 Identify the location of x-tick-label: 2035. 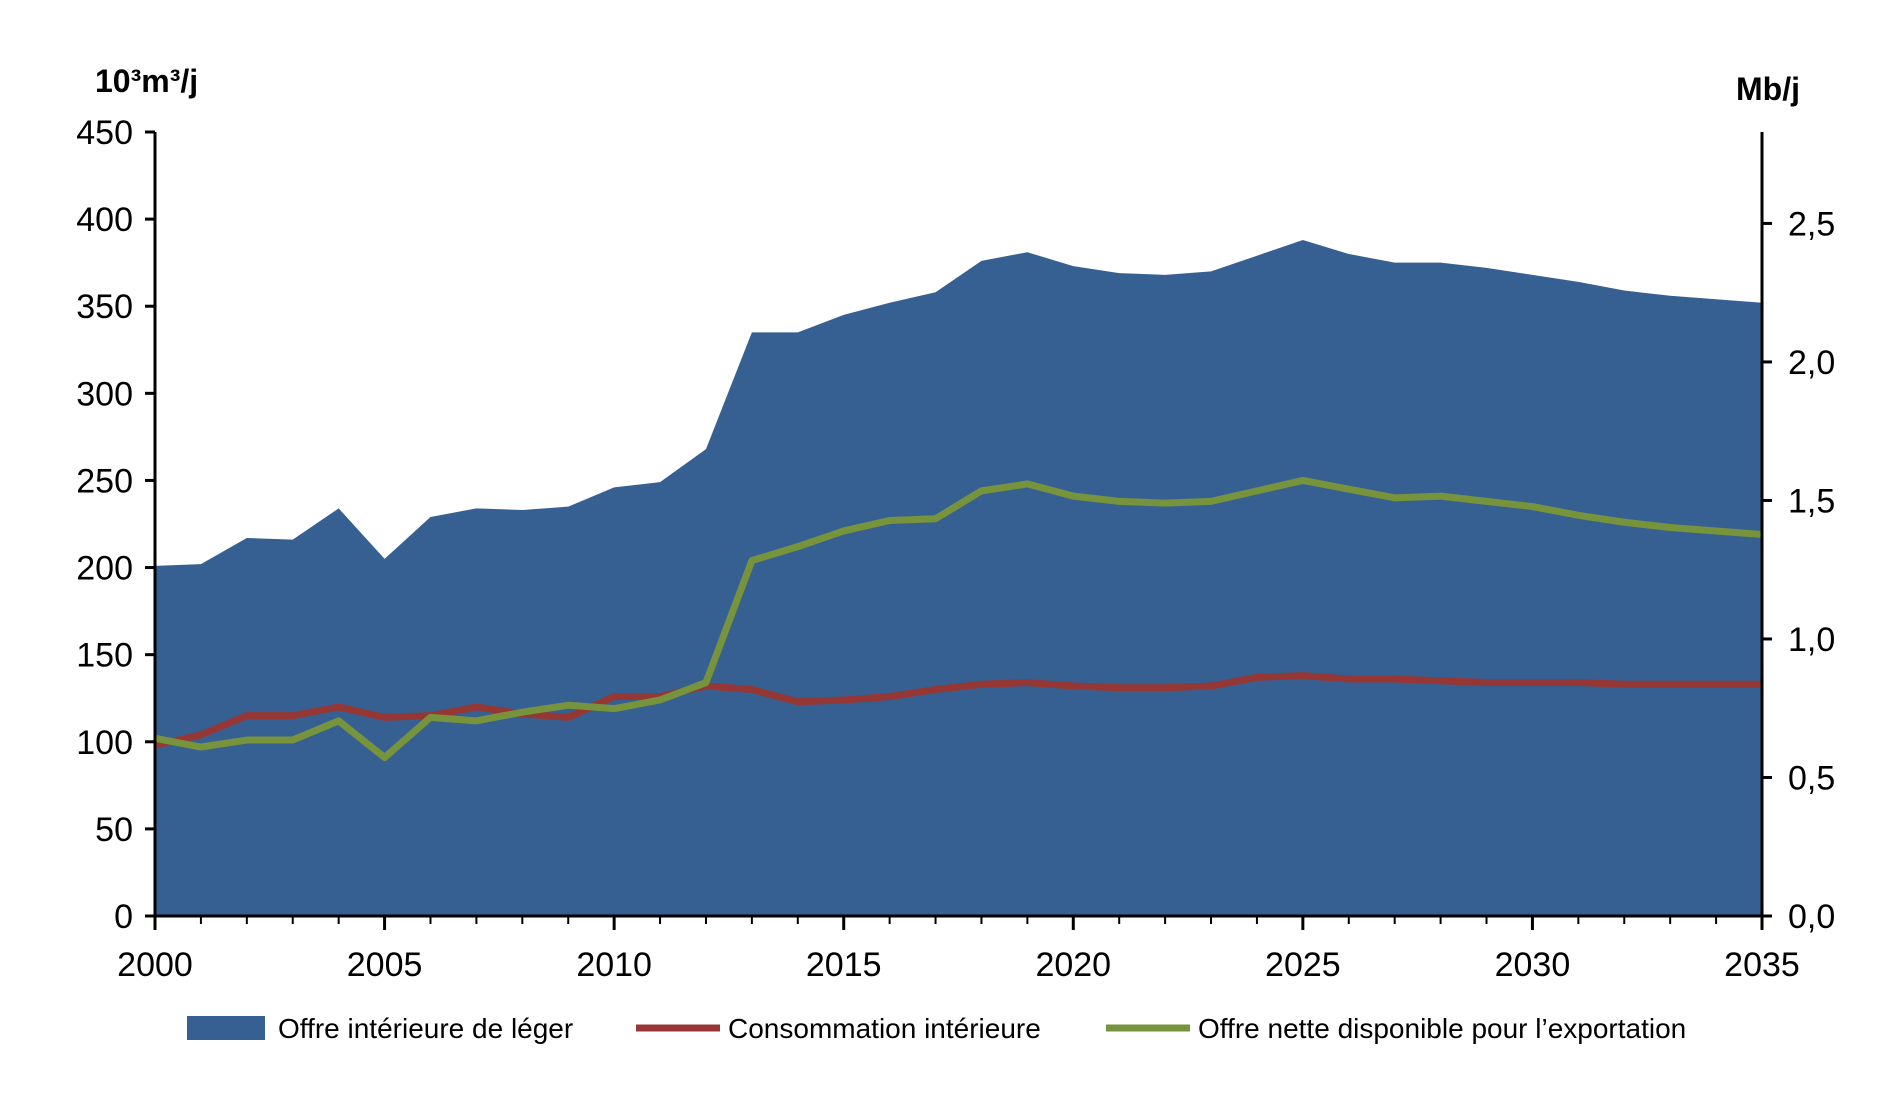
(1762, 965).